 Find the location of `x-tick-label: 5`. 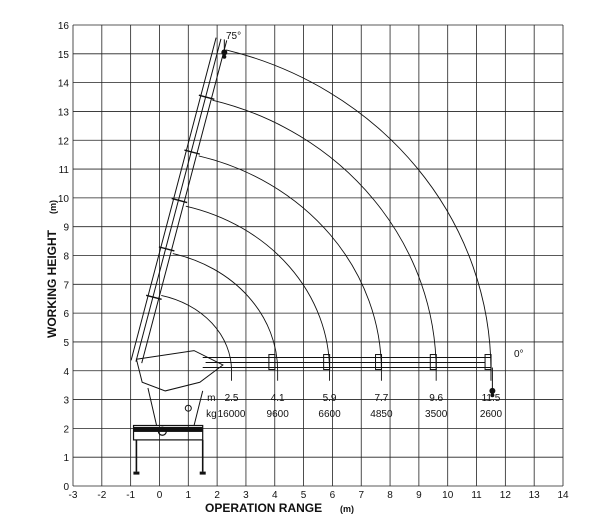

x-tick-label: 5 is located at coordinates (304, 495).